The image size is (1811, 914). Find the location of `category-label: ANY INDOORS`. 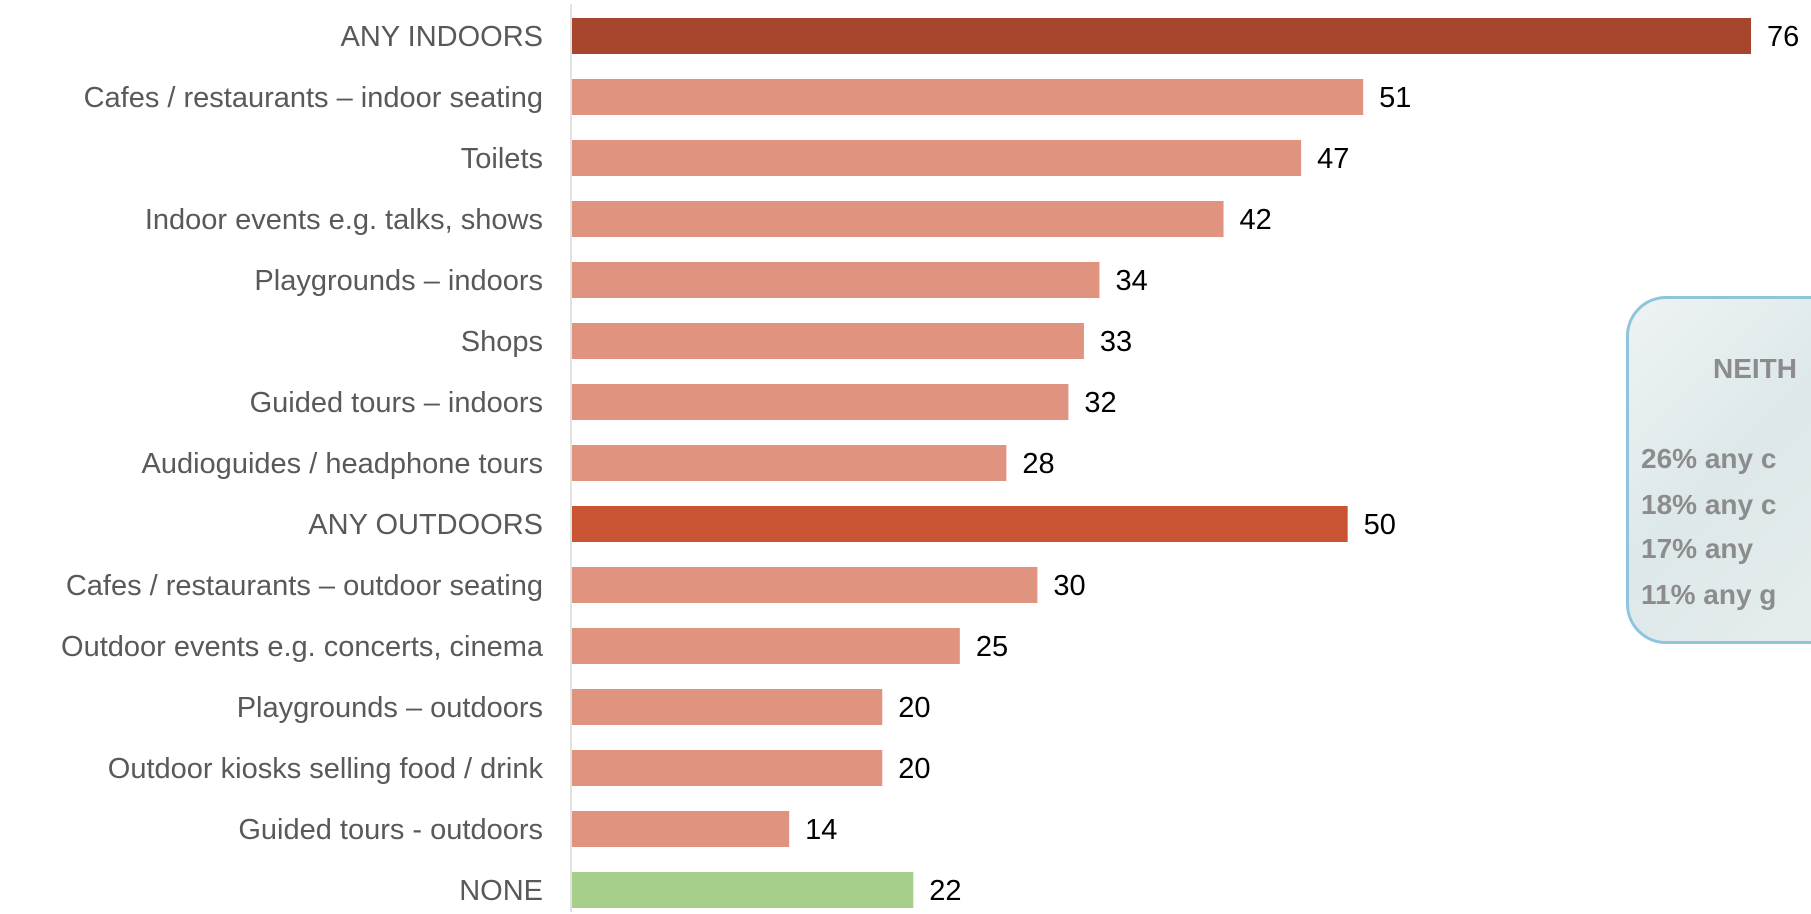

category-label: ANY INDOORS is located at coordinates (441, 37).